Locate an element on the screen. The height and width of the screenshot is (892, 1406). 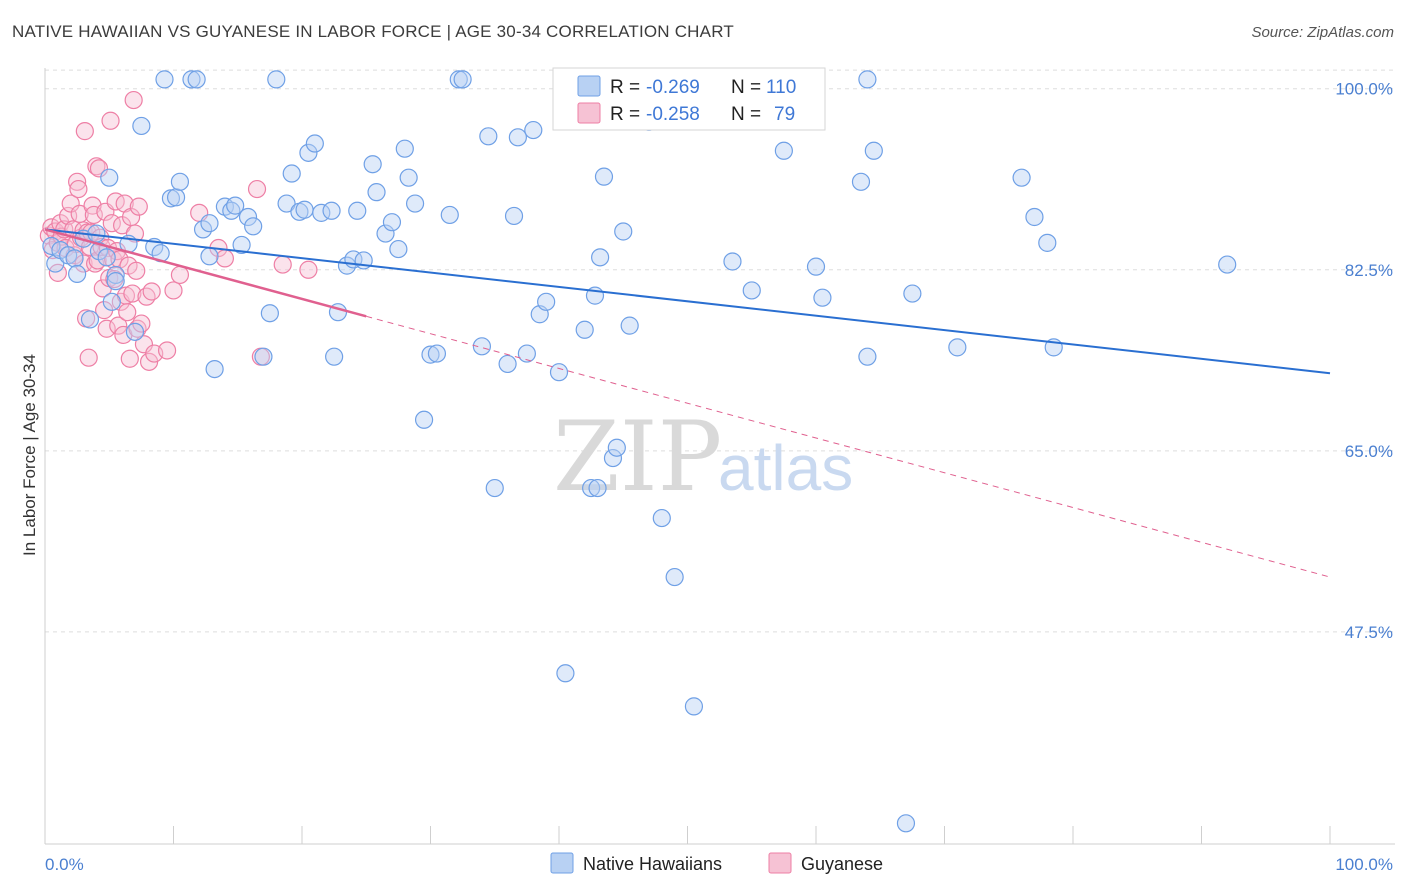
y-tick-label: 82.5% is located at coordinates (1369, 270).